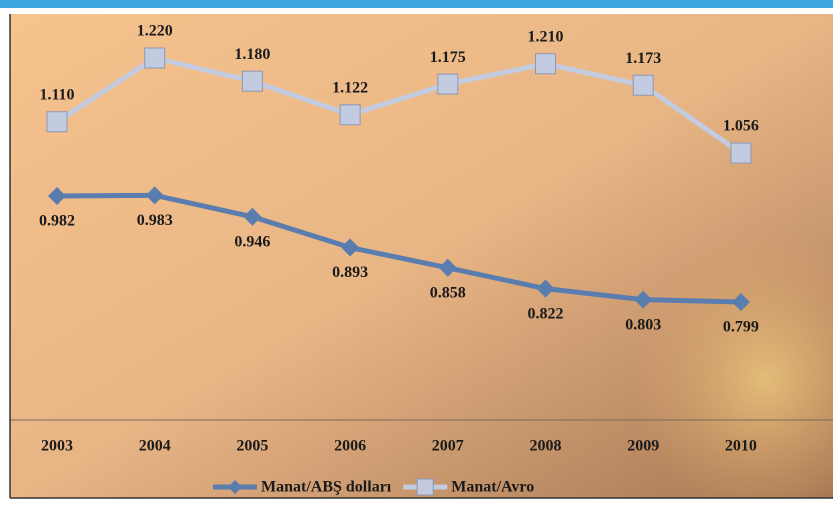 This screenshot has height=510, width=833. Describe the element at coordinates (546, 446) in the screenshot. I see `x-tick-label: 2008` at that location.